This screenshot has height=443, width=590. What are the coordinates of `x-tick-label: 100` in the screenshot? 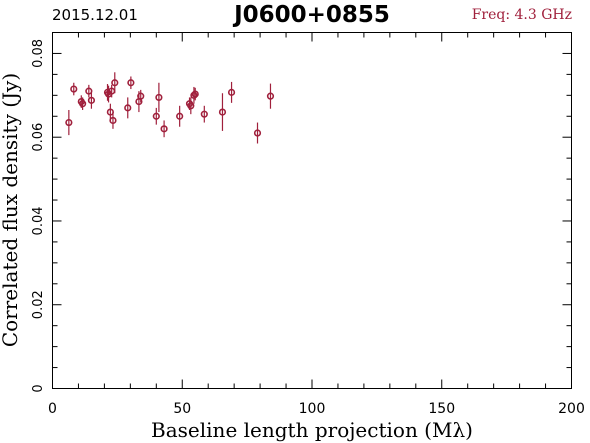 It's located at (312, 409).